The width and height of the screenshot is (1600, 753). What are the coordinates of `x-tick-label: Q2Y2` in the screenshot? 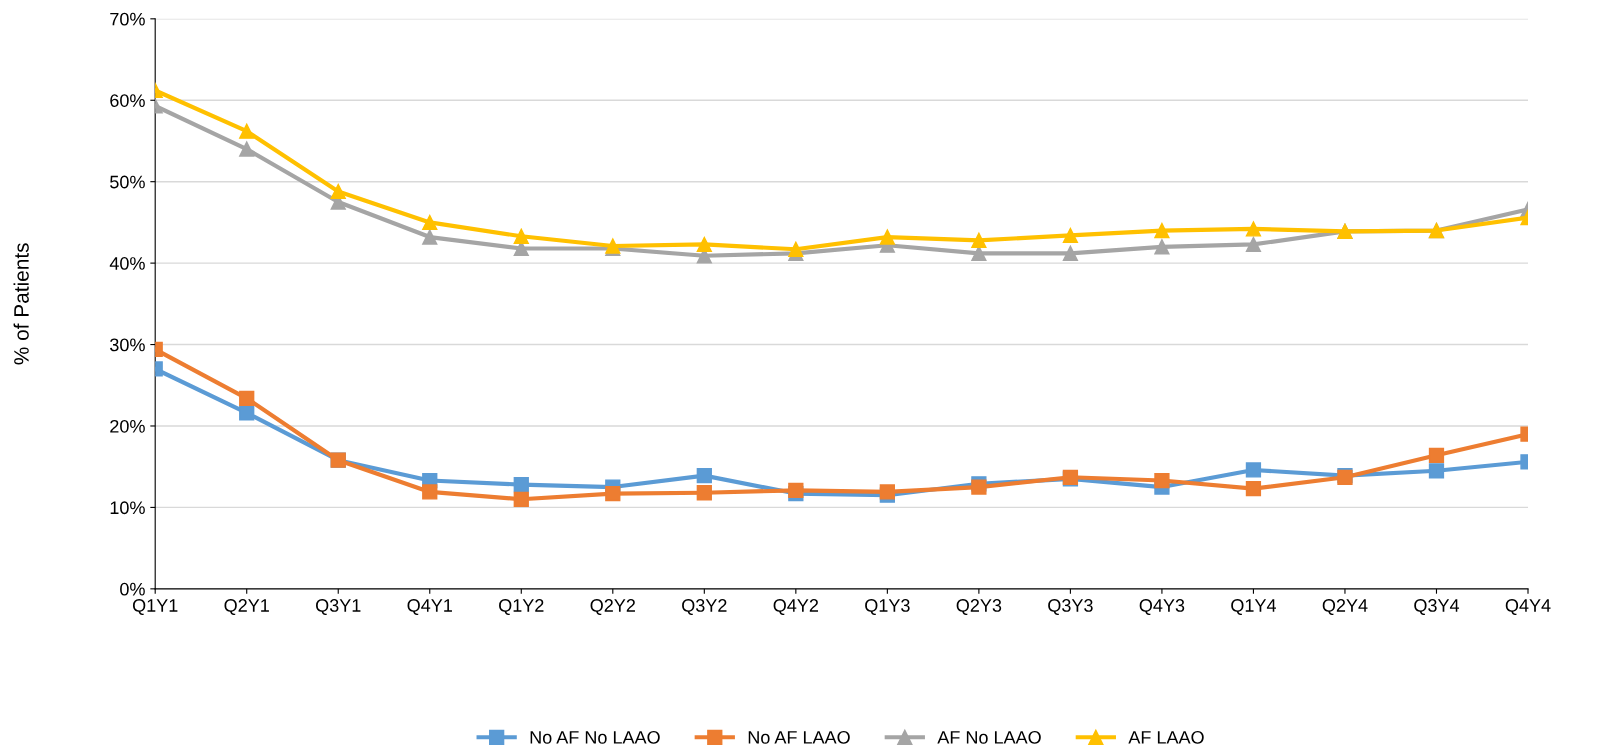 It's located at (612, 607).